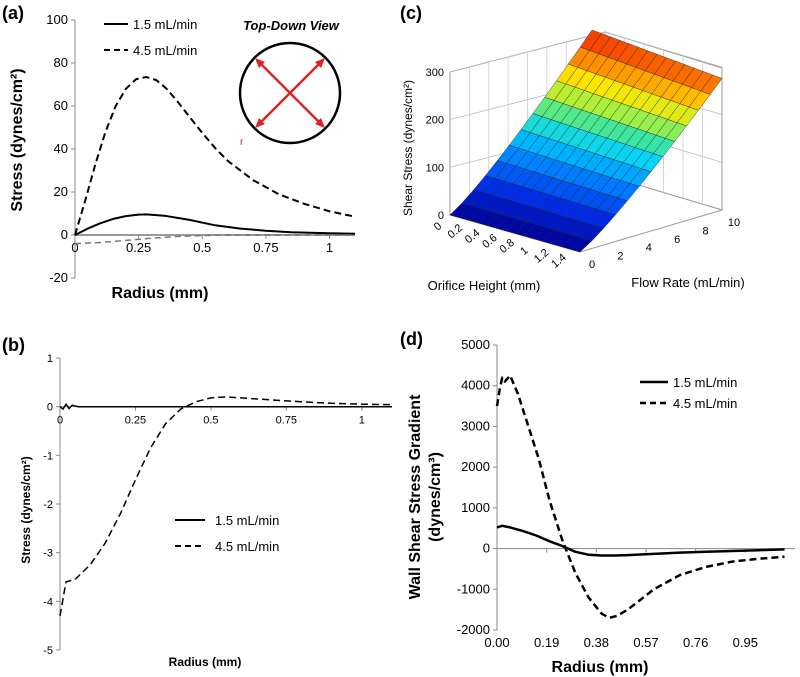  I want to click on panel-c-label: (c), so click(411, 13).